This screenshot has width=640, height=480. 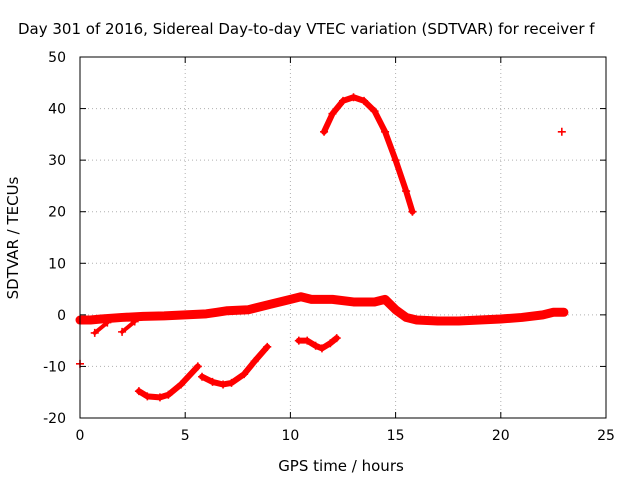 I want to click on x-axis-label: GPS time / hours, so click(x=341, y=466).